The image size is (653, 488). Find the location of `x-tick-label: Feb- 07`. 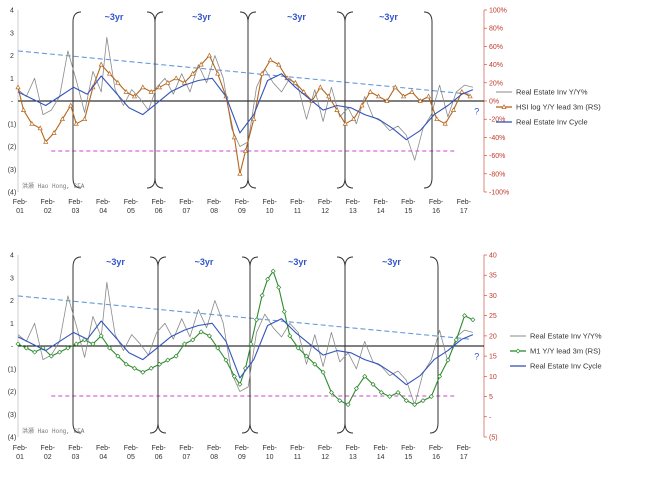

x-tick-label: Feb- 07 is located at coordinates (186, 453).